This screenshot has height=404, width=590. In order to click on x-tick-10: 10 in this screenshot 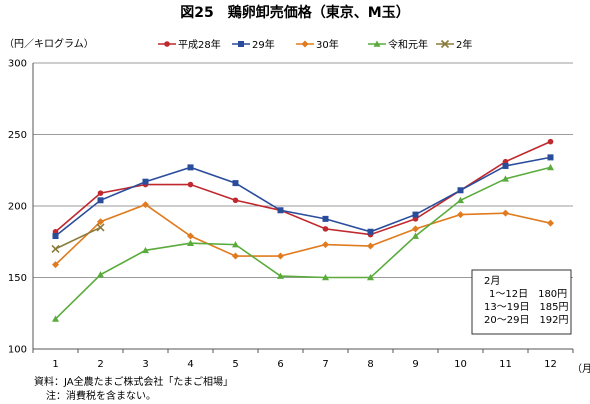, I will do `click(460, 364)`.